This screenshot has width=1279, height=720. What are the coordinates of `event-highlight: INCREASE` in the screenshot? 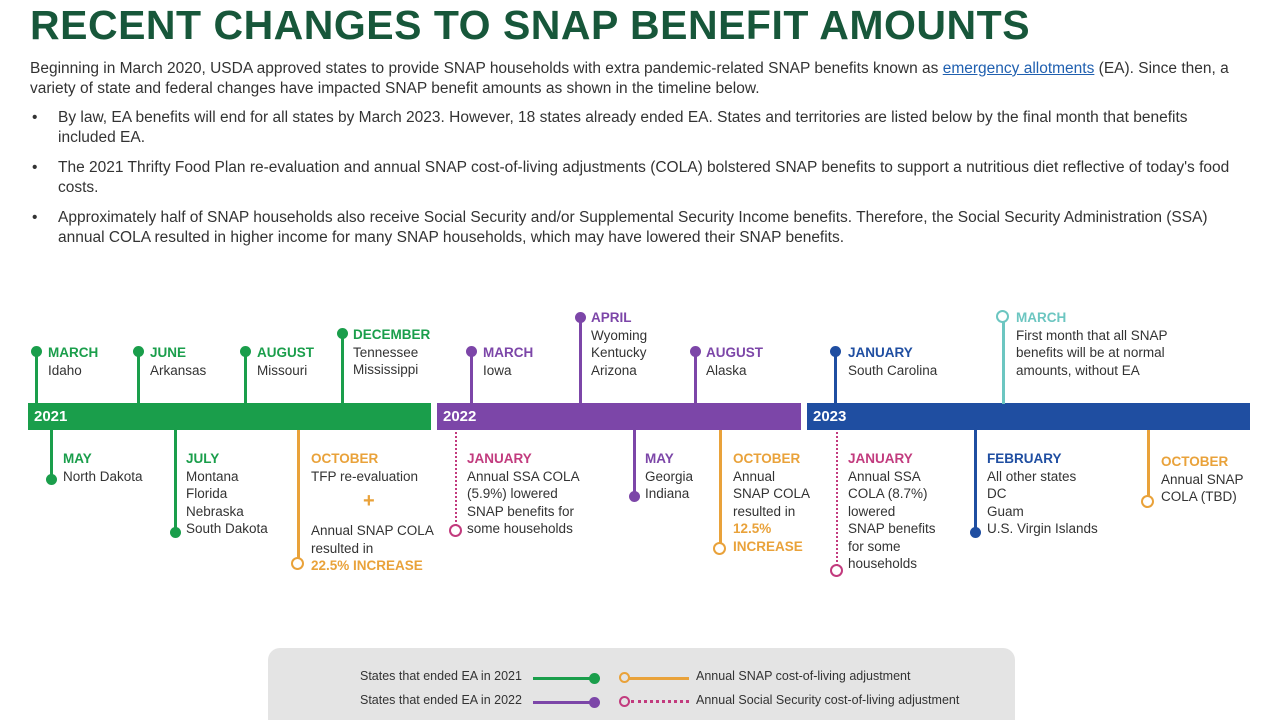 It's located at (768, 546).